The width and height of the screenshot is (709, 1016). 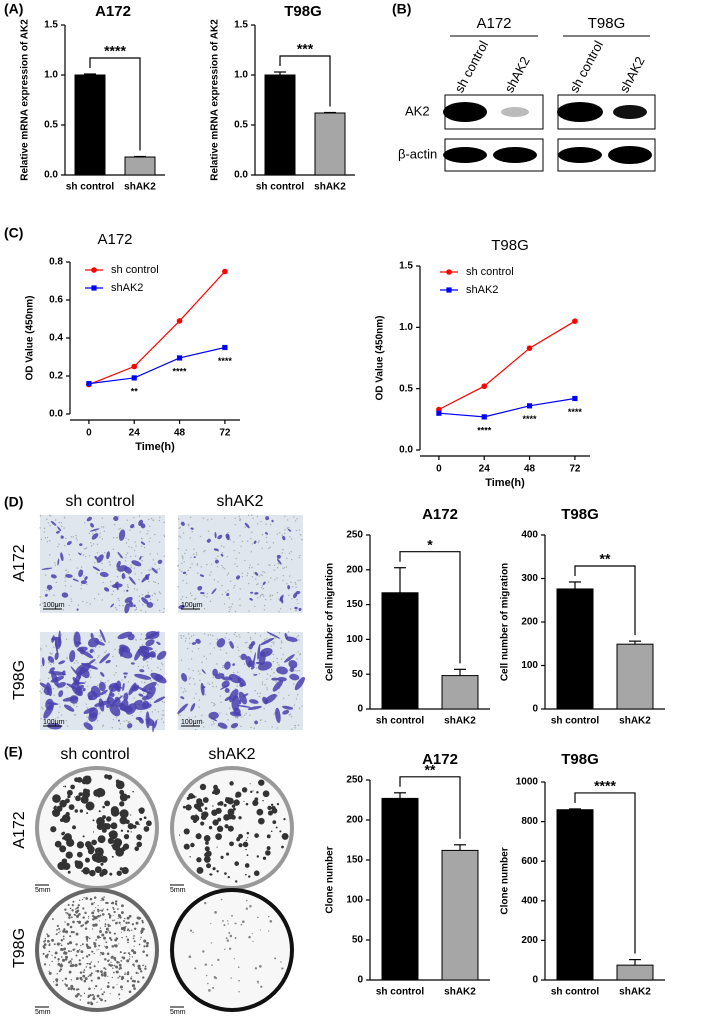 What do you see at coordinates (406, 266) in the screenshot?
I see `y-tick-label: 1.5` at bounding box center [406, 266].